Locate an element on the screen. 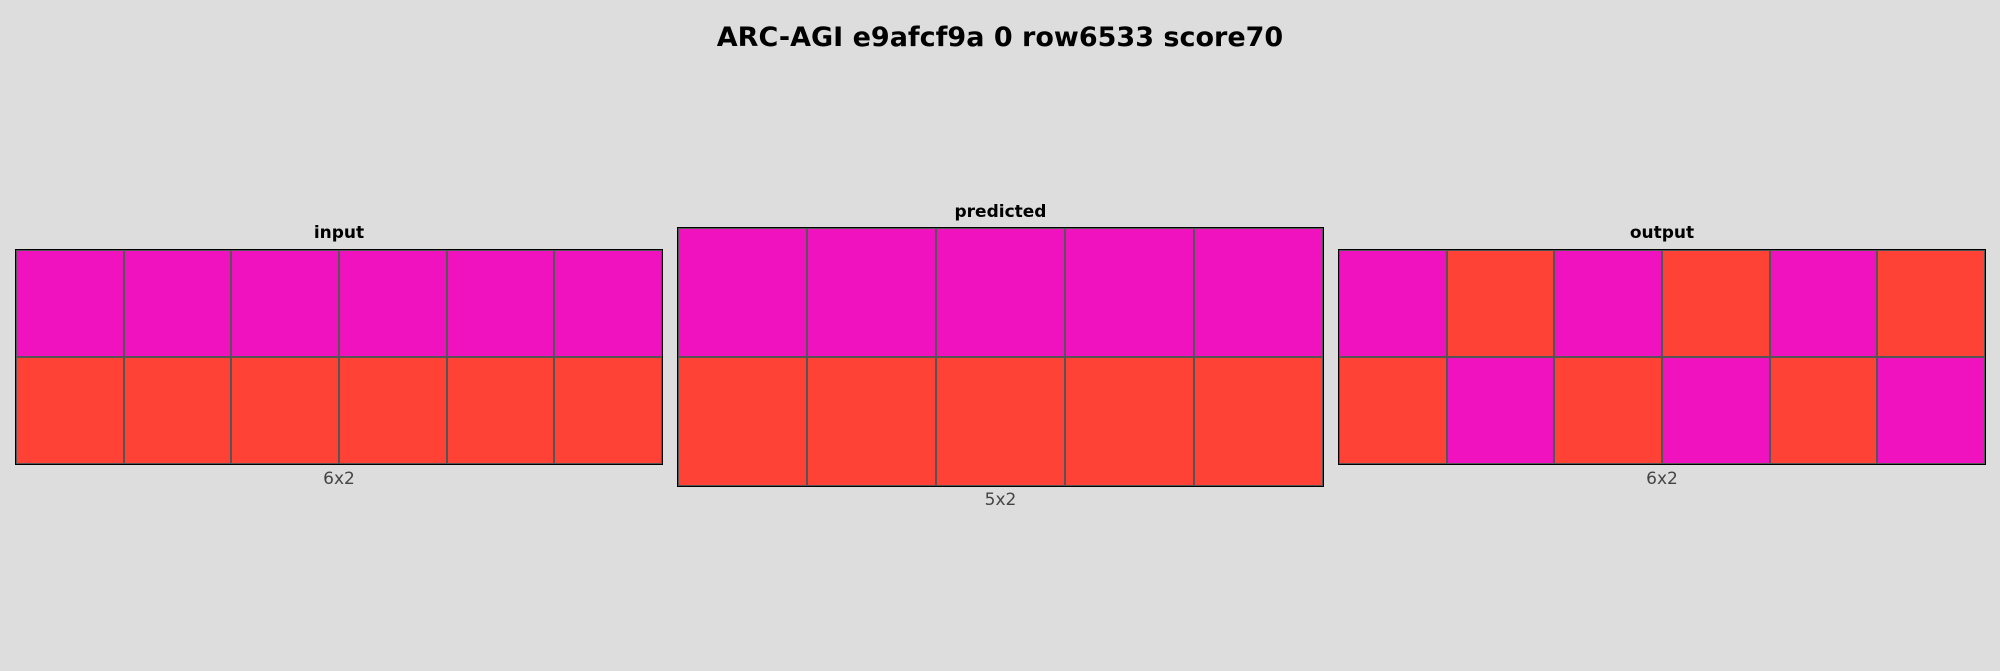  output-grid is located at coordinates (1662, 357).